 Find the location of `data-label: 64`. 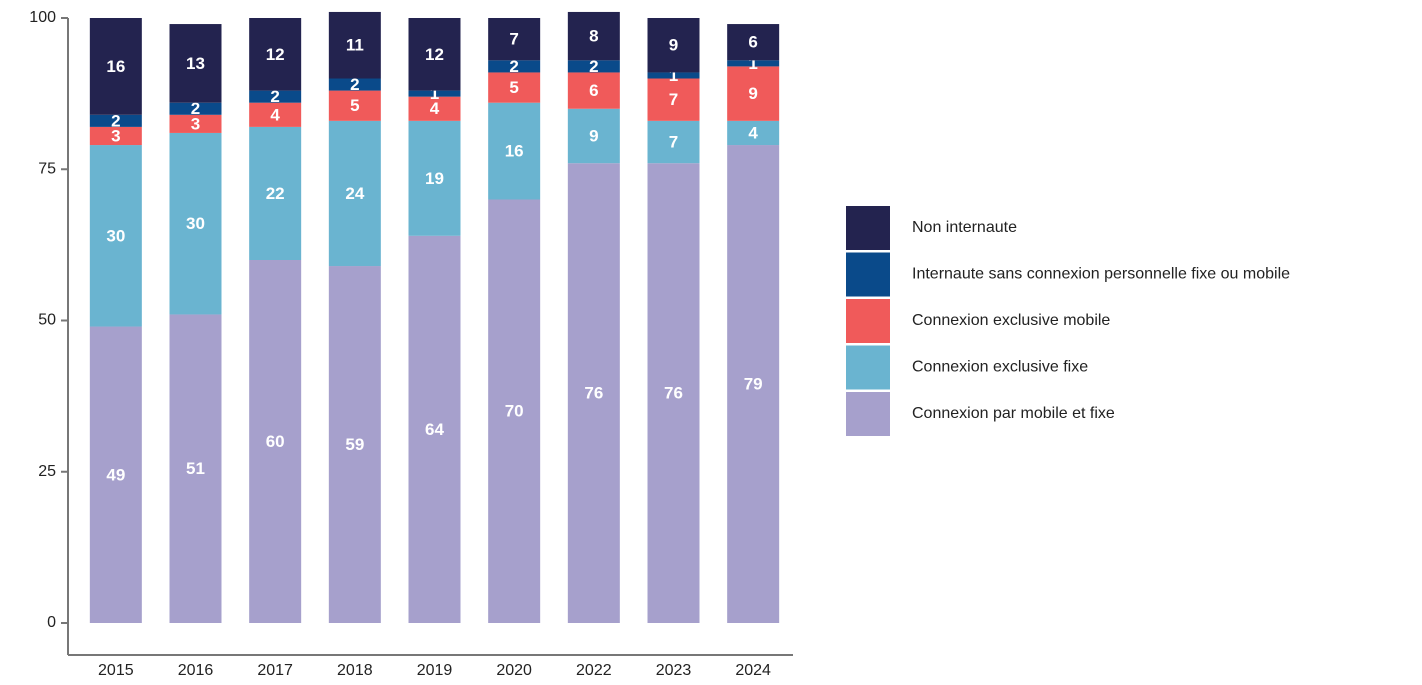

data-label: 64 is located at coordinates (434, 429).